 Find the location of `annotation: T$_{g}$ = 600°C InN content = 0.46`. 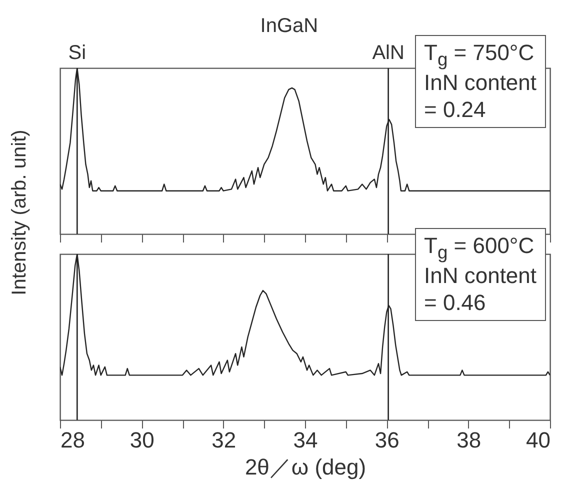

annotation: T$_{g}$ = 600°C InN content = 0.46 is located at coordinates (480, 275).